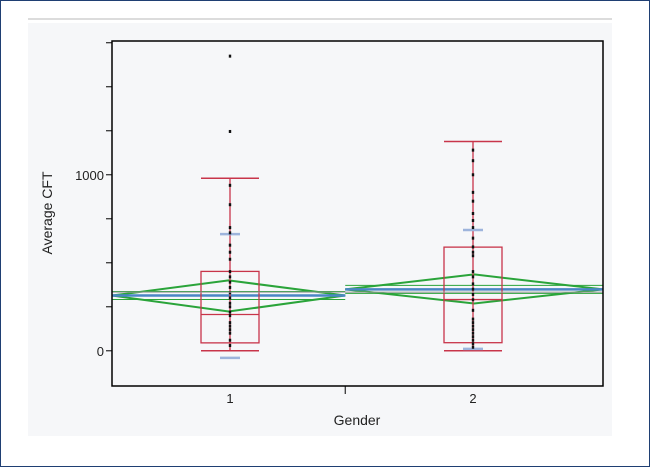  What do you see at coordinates (89, 175) in the screenshot?
I see `y-tick-label: 1000` at bounding box center [89, 175].